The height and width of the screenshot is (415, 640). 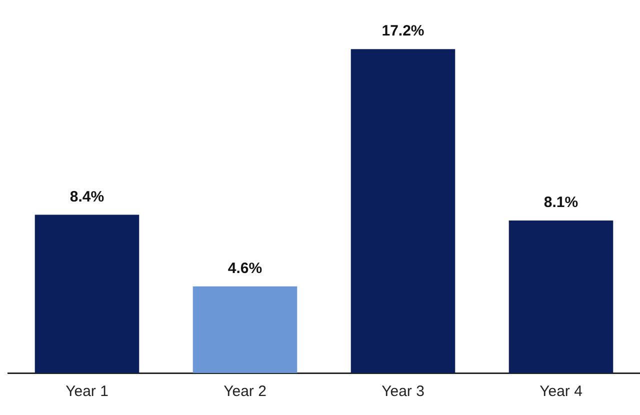 What do you see at coordinates (561, 391) in the screenshot?
I see `x-tick-label: Year 4` at bounding box center [561, 391].